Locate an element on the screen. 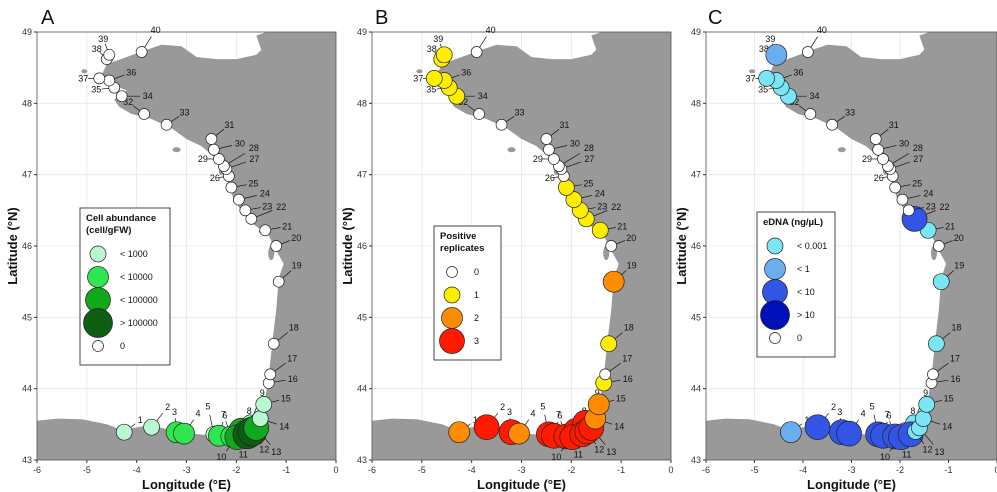 Image resolution: width=997 pixels, height=492 pixels. x-tick-label: -3 is located at coordinates (186, 470).